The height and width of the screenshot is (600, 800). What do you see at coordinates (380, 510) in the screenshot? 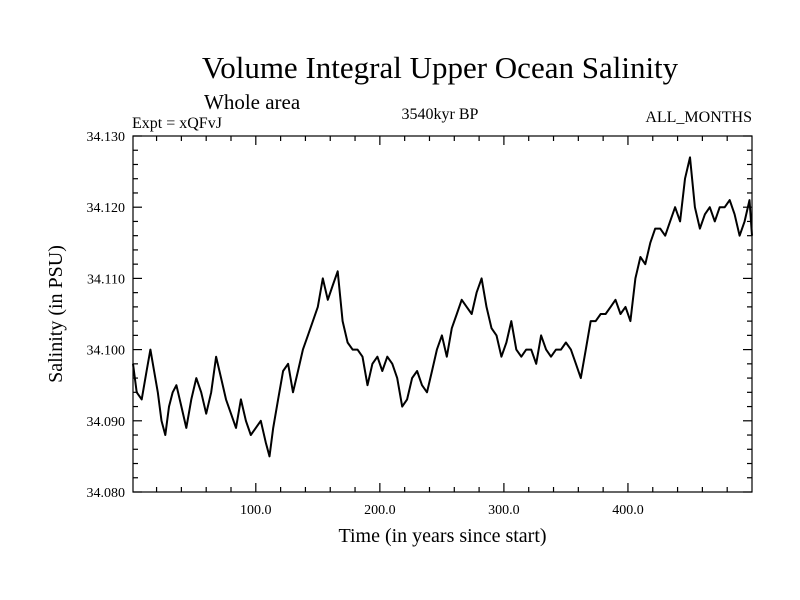
I see `x-tick-label: 200.0` at bounding box center [380, 510].